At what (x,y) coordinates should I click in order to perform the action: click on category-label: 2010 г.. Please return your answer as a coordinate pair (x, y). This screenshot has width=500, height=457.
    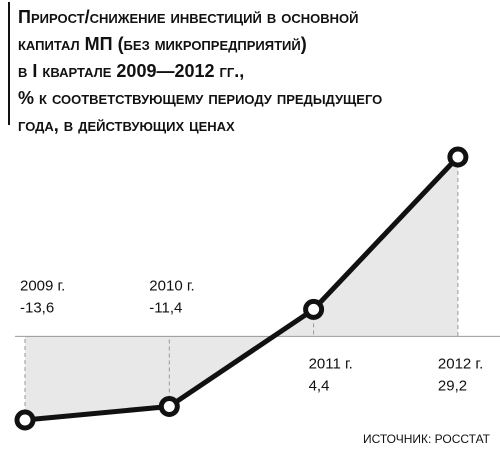
    Looking at the image, I should click on (171, 285).